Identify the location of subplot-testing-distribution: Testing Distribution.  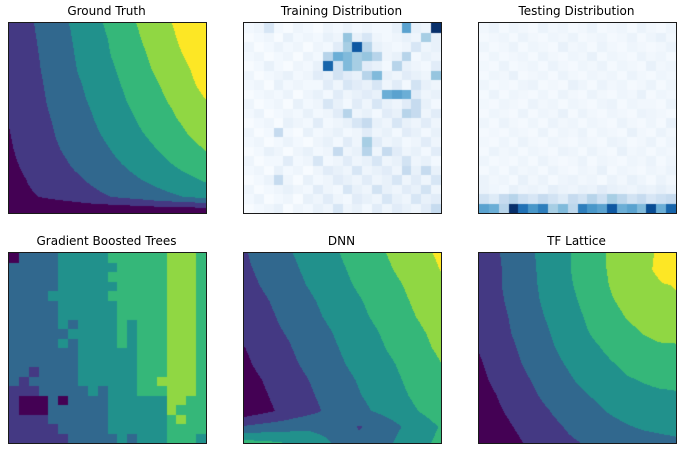
(577, 108).